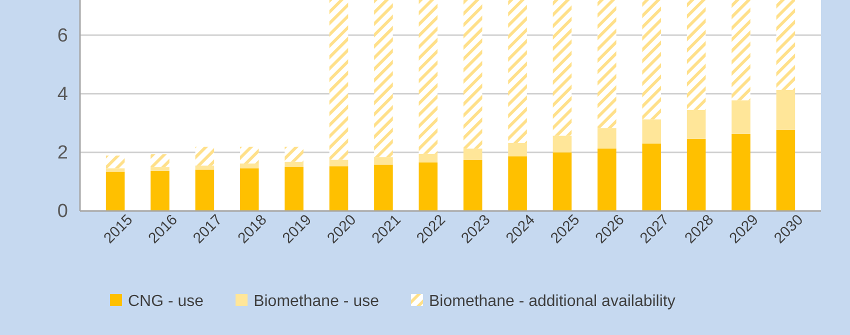  Describe the element at coordinates (317, 301) in the screenshot. I see `legend-label: Biomethane - use` at that location.